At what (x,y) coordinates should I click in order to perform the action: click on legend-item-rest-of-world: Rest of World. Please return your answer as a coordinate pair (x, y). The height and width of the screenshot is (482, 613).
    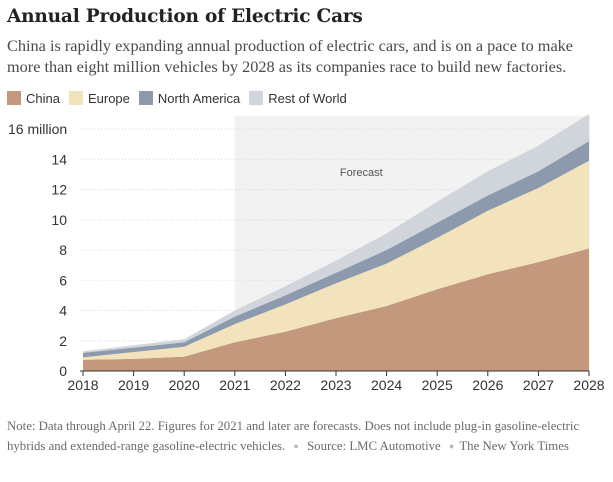
    Looking at the image, I should click on (298, 98).